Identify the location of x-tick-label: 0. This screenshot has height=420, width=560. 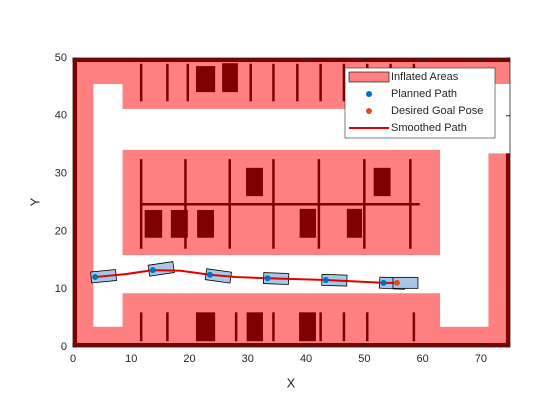
(73, 359).